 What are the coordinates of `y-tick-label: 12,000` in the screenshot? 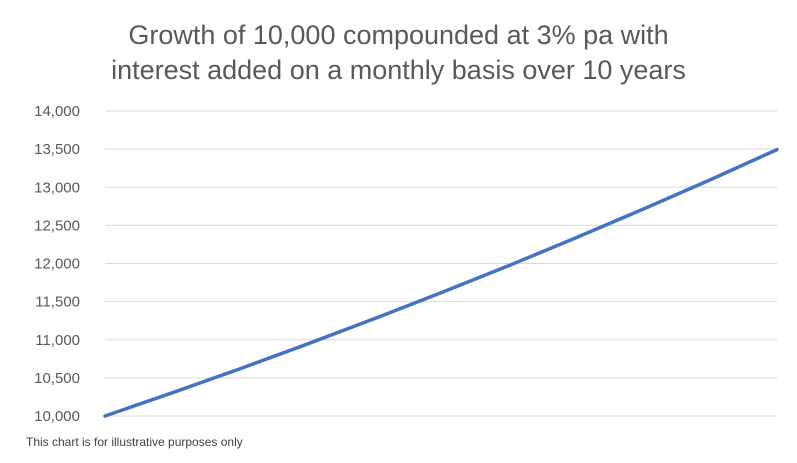 It's located at (57, 264).